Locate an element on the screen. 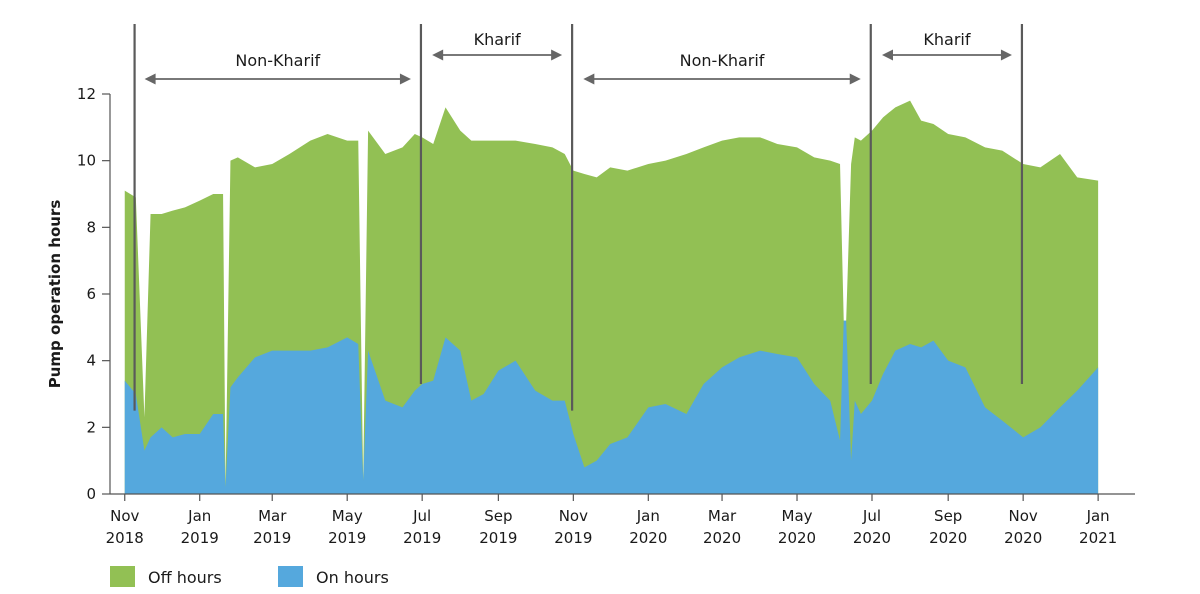 The height and width of the screenshot is (594, 1200). y-tick-label: 4 is located at coordinates (91, 361).